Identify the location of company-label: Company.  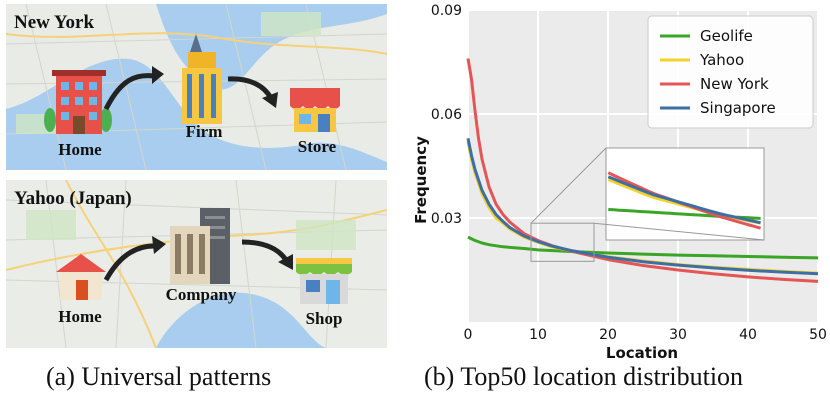
(201, 294).